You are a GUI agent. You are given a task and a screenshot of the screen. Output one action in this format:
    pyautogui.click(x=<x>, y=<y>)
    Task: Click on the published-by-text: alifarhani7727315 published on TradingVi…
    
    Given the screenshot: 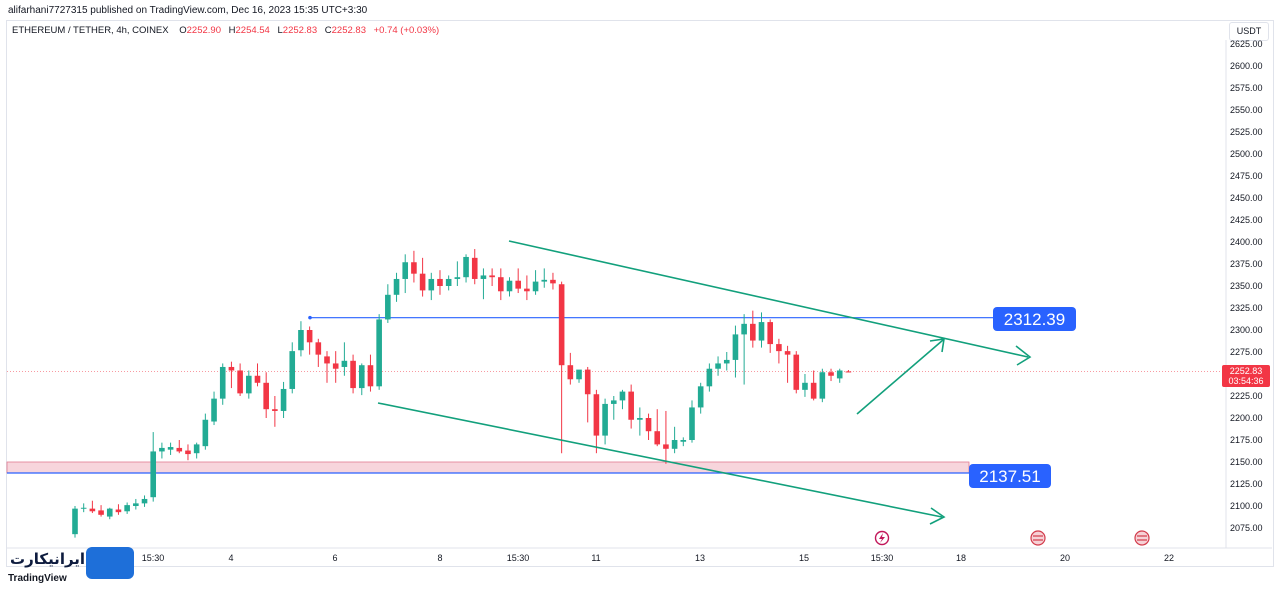 What is the action you would take?
    pyautogui.click(x=188, y=10)
    